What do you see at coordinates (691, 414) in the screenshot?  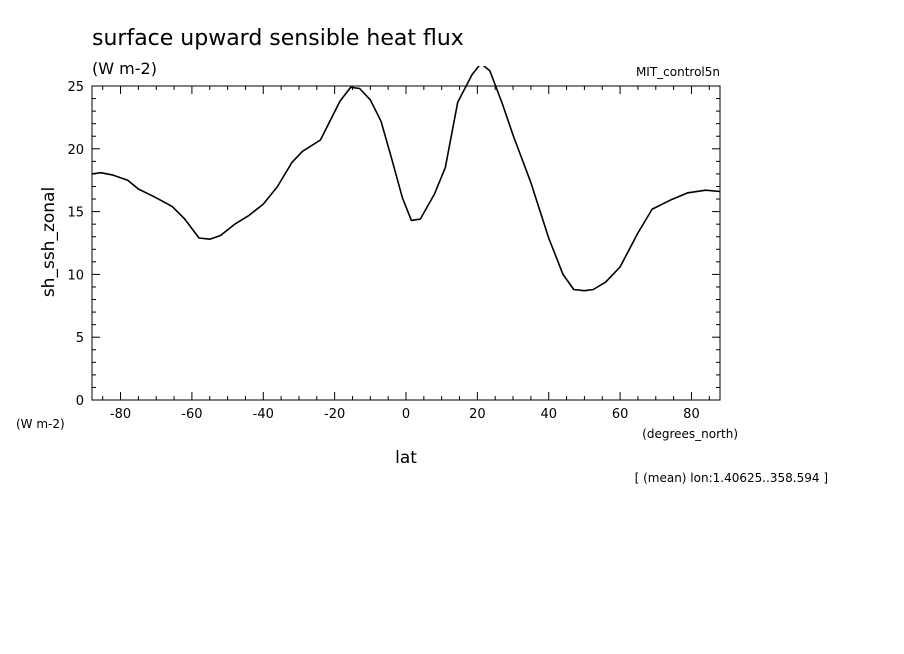 I see `x-tick-label: 80` at bounding box center [691, 414].